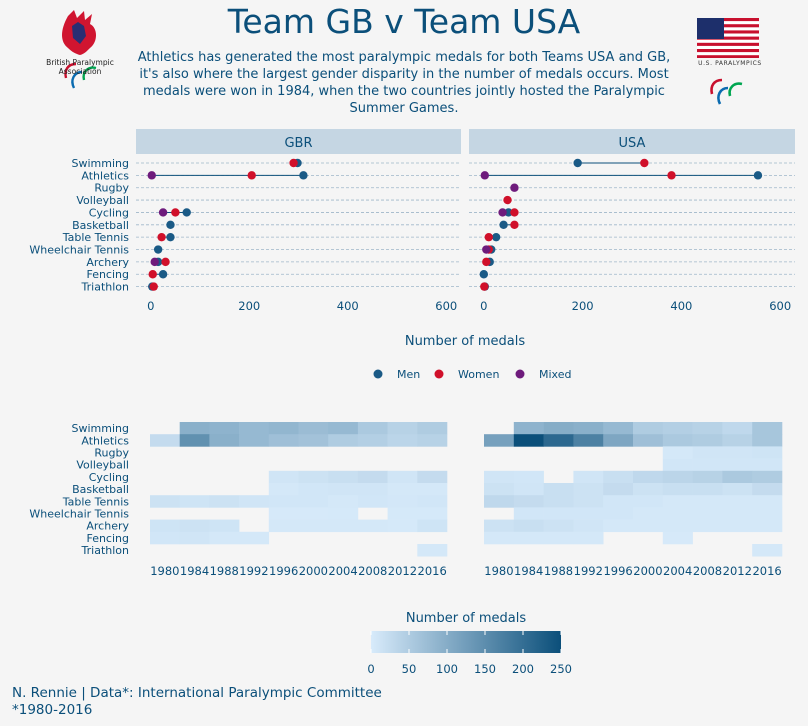 This screenshot has width=808, height=726. What do you see at coordinates (194, 526) in the screenshot?
I see `heat-cell-gbr-archery-1984` at bounding box center [194, 526].